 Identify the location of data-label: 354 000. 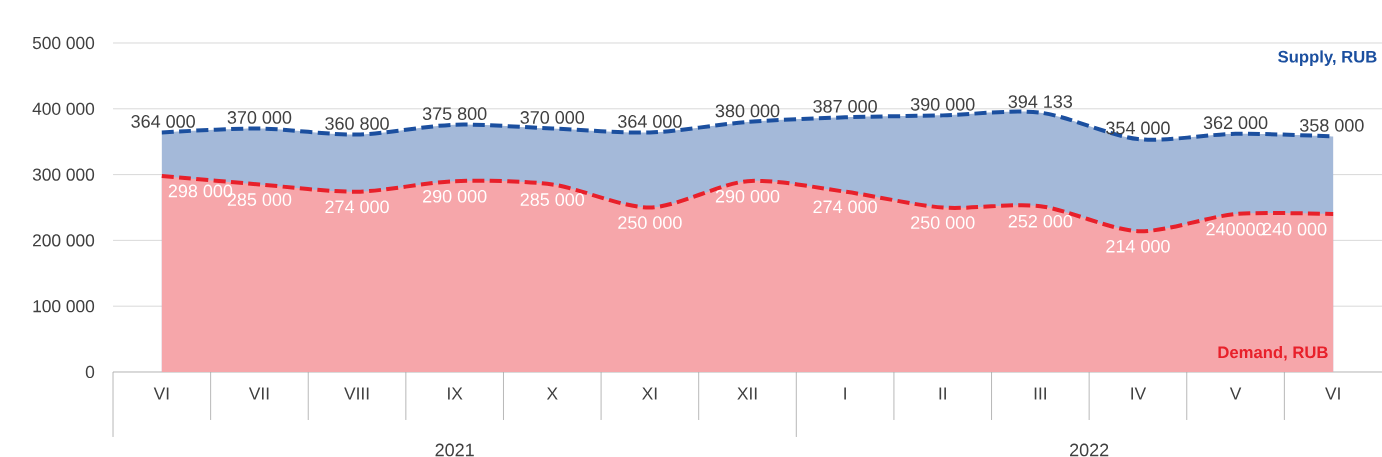
(1138, 128).